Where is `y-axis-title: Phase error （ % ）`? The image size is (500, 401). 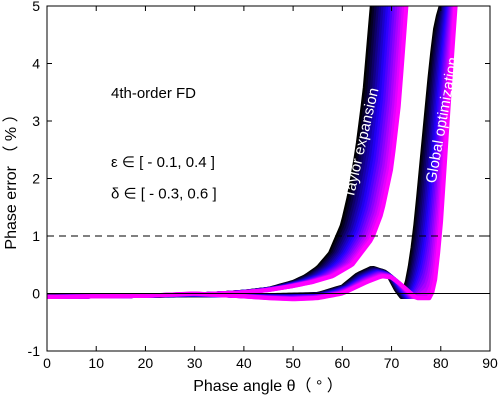
y-axis-title: Phase error （ % ） is located at coordinates (11, 177).